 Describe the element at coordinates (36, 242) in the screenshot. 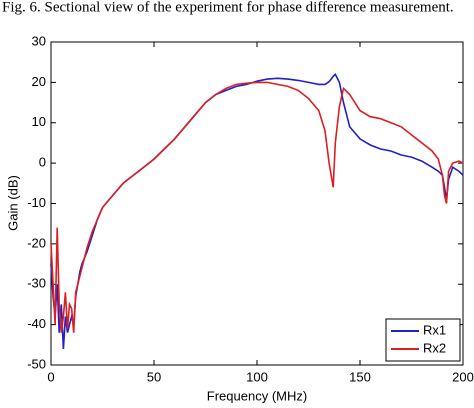

I see `y-tick-label: -20` at that location.